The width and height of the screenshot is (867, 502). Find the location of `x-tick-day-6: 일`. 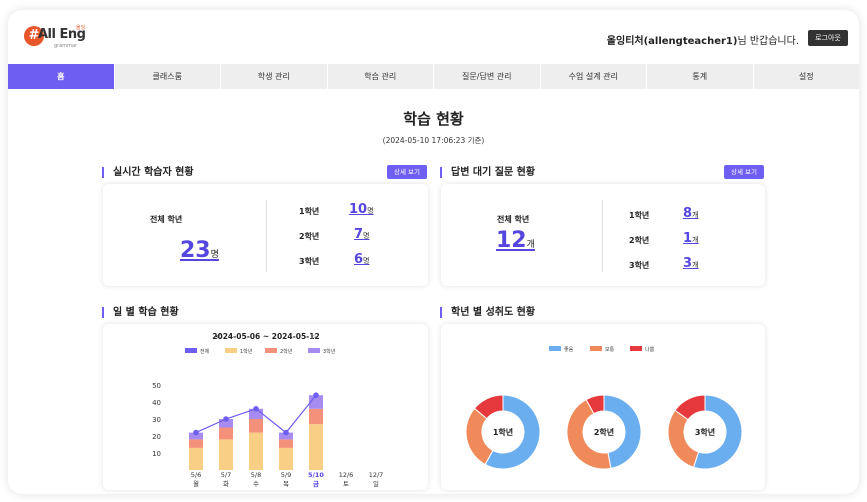

x-tick-day-6: 일 is located at coordinates (376, 483).